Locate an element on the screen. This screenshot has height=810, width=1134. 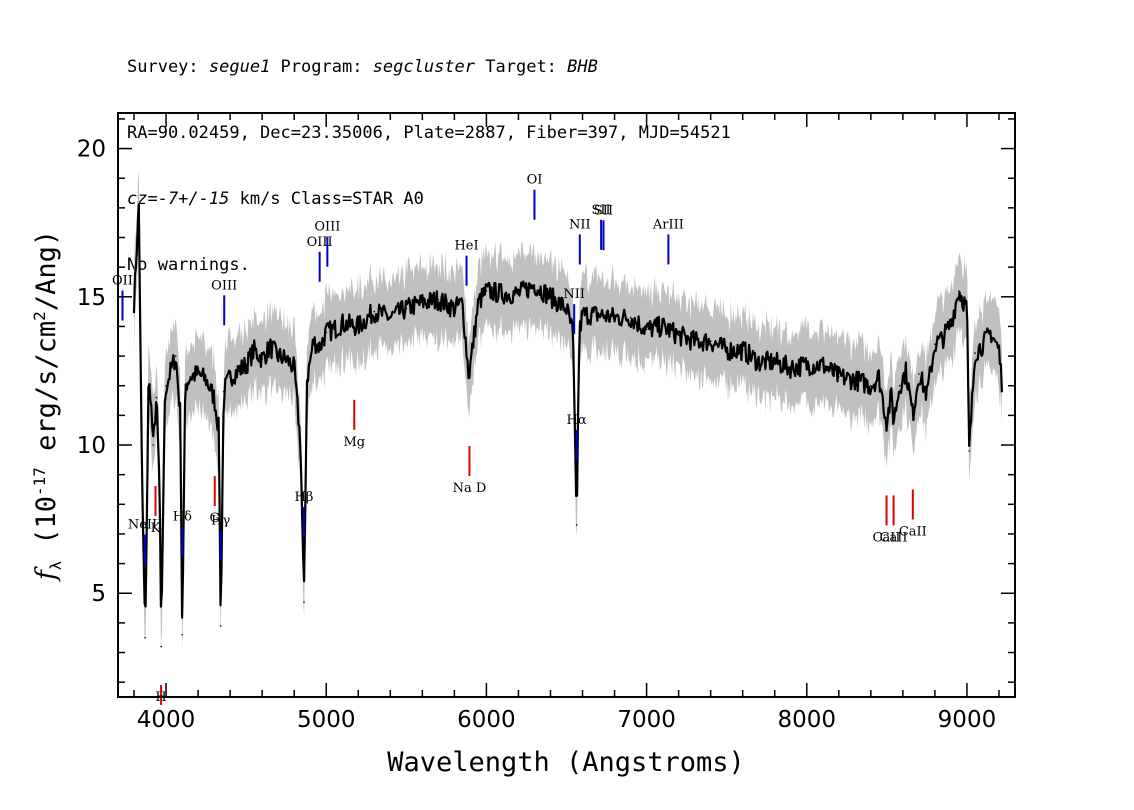
emission-line-label: ArIII is located at coordinates (668, 224).